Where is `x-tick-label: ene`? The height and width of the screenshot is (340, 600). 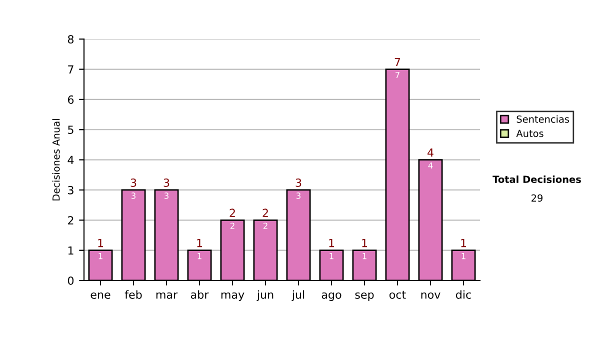
x-tick-label: ene is located at coordinates (100, 295).